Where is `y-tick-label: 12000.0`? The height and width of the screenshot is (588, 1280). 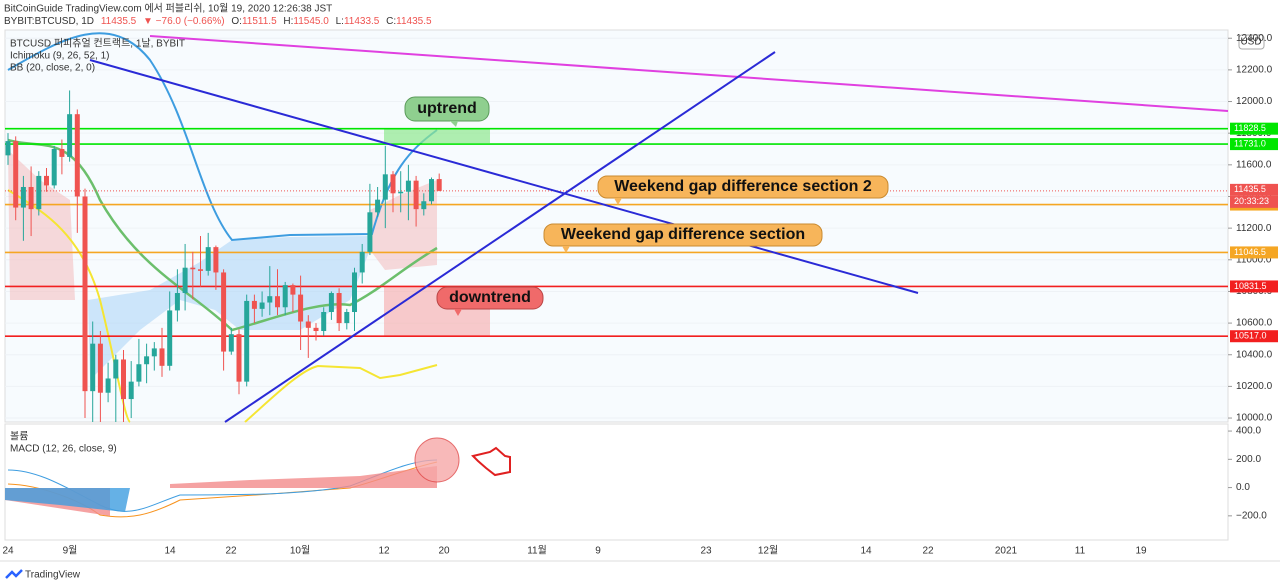
y-tick-label: 12000.0 is located at coordinates (1254, 101).